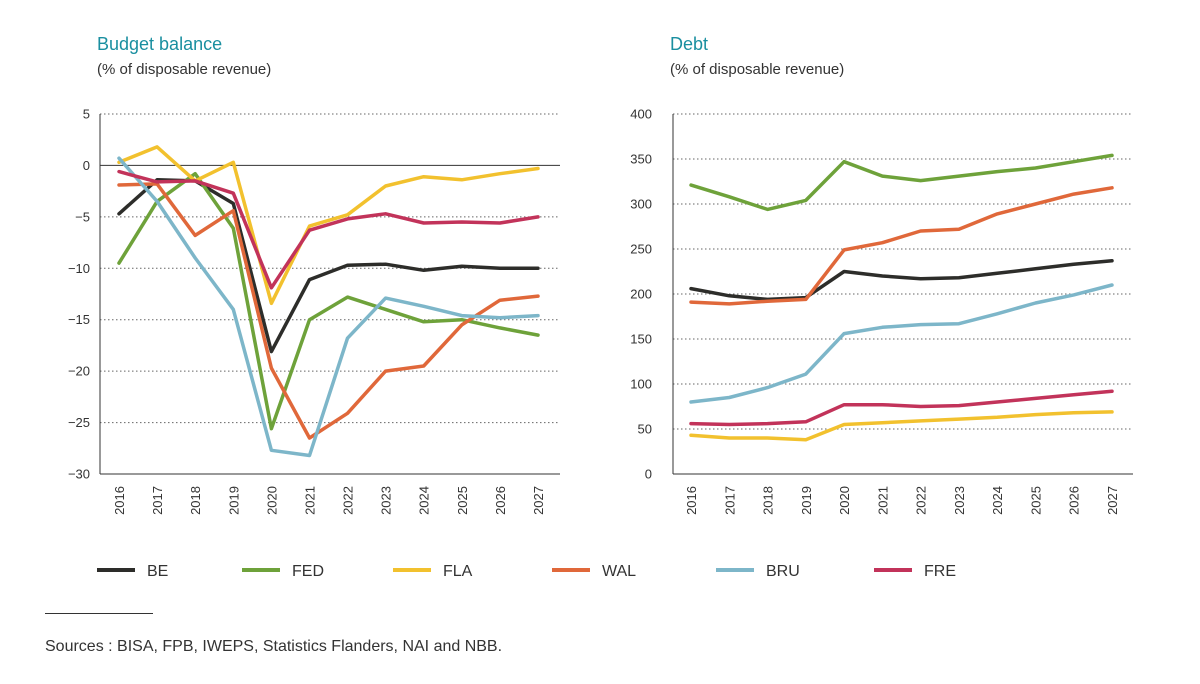  Describe the element at coordinates (641, 159) in the screenshot. I see `y-tick-label: 350` at that location.